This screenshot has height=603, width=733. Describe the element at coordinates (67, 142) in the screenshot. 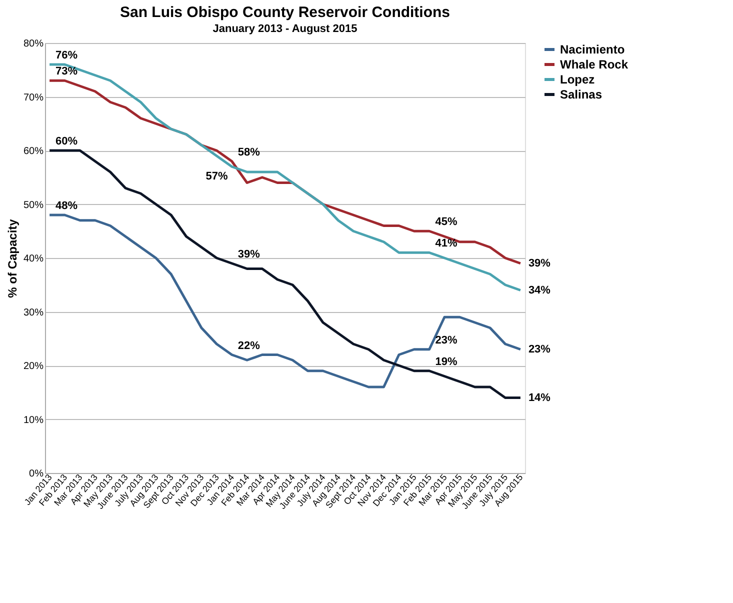

I see `annotation: 60%` at that location.